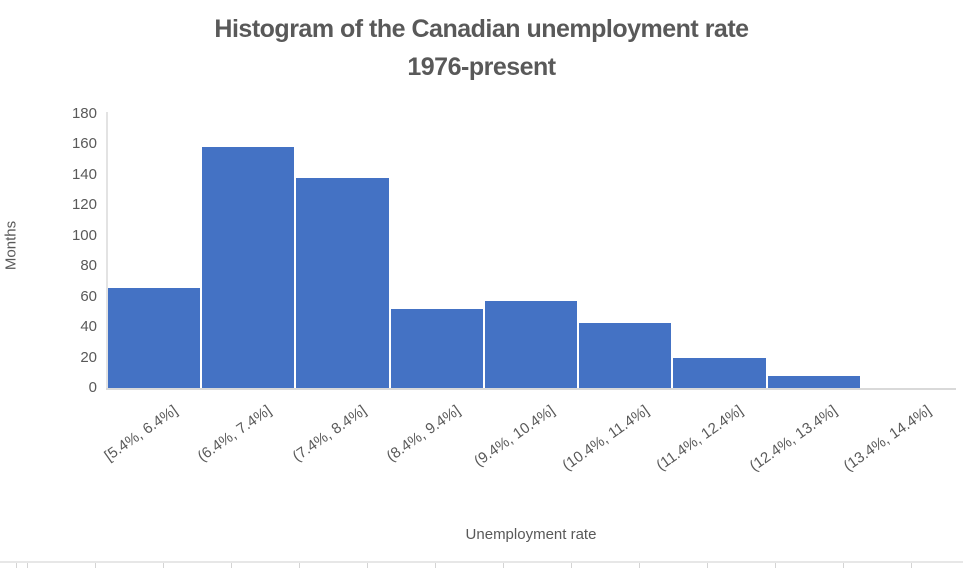 This screenshot has width=963, height=568. Describe the element at coordinates (481, 67) in the screenshot. I see `chart-title-line2: 1976-present` at that location.